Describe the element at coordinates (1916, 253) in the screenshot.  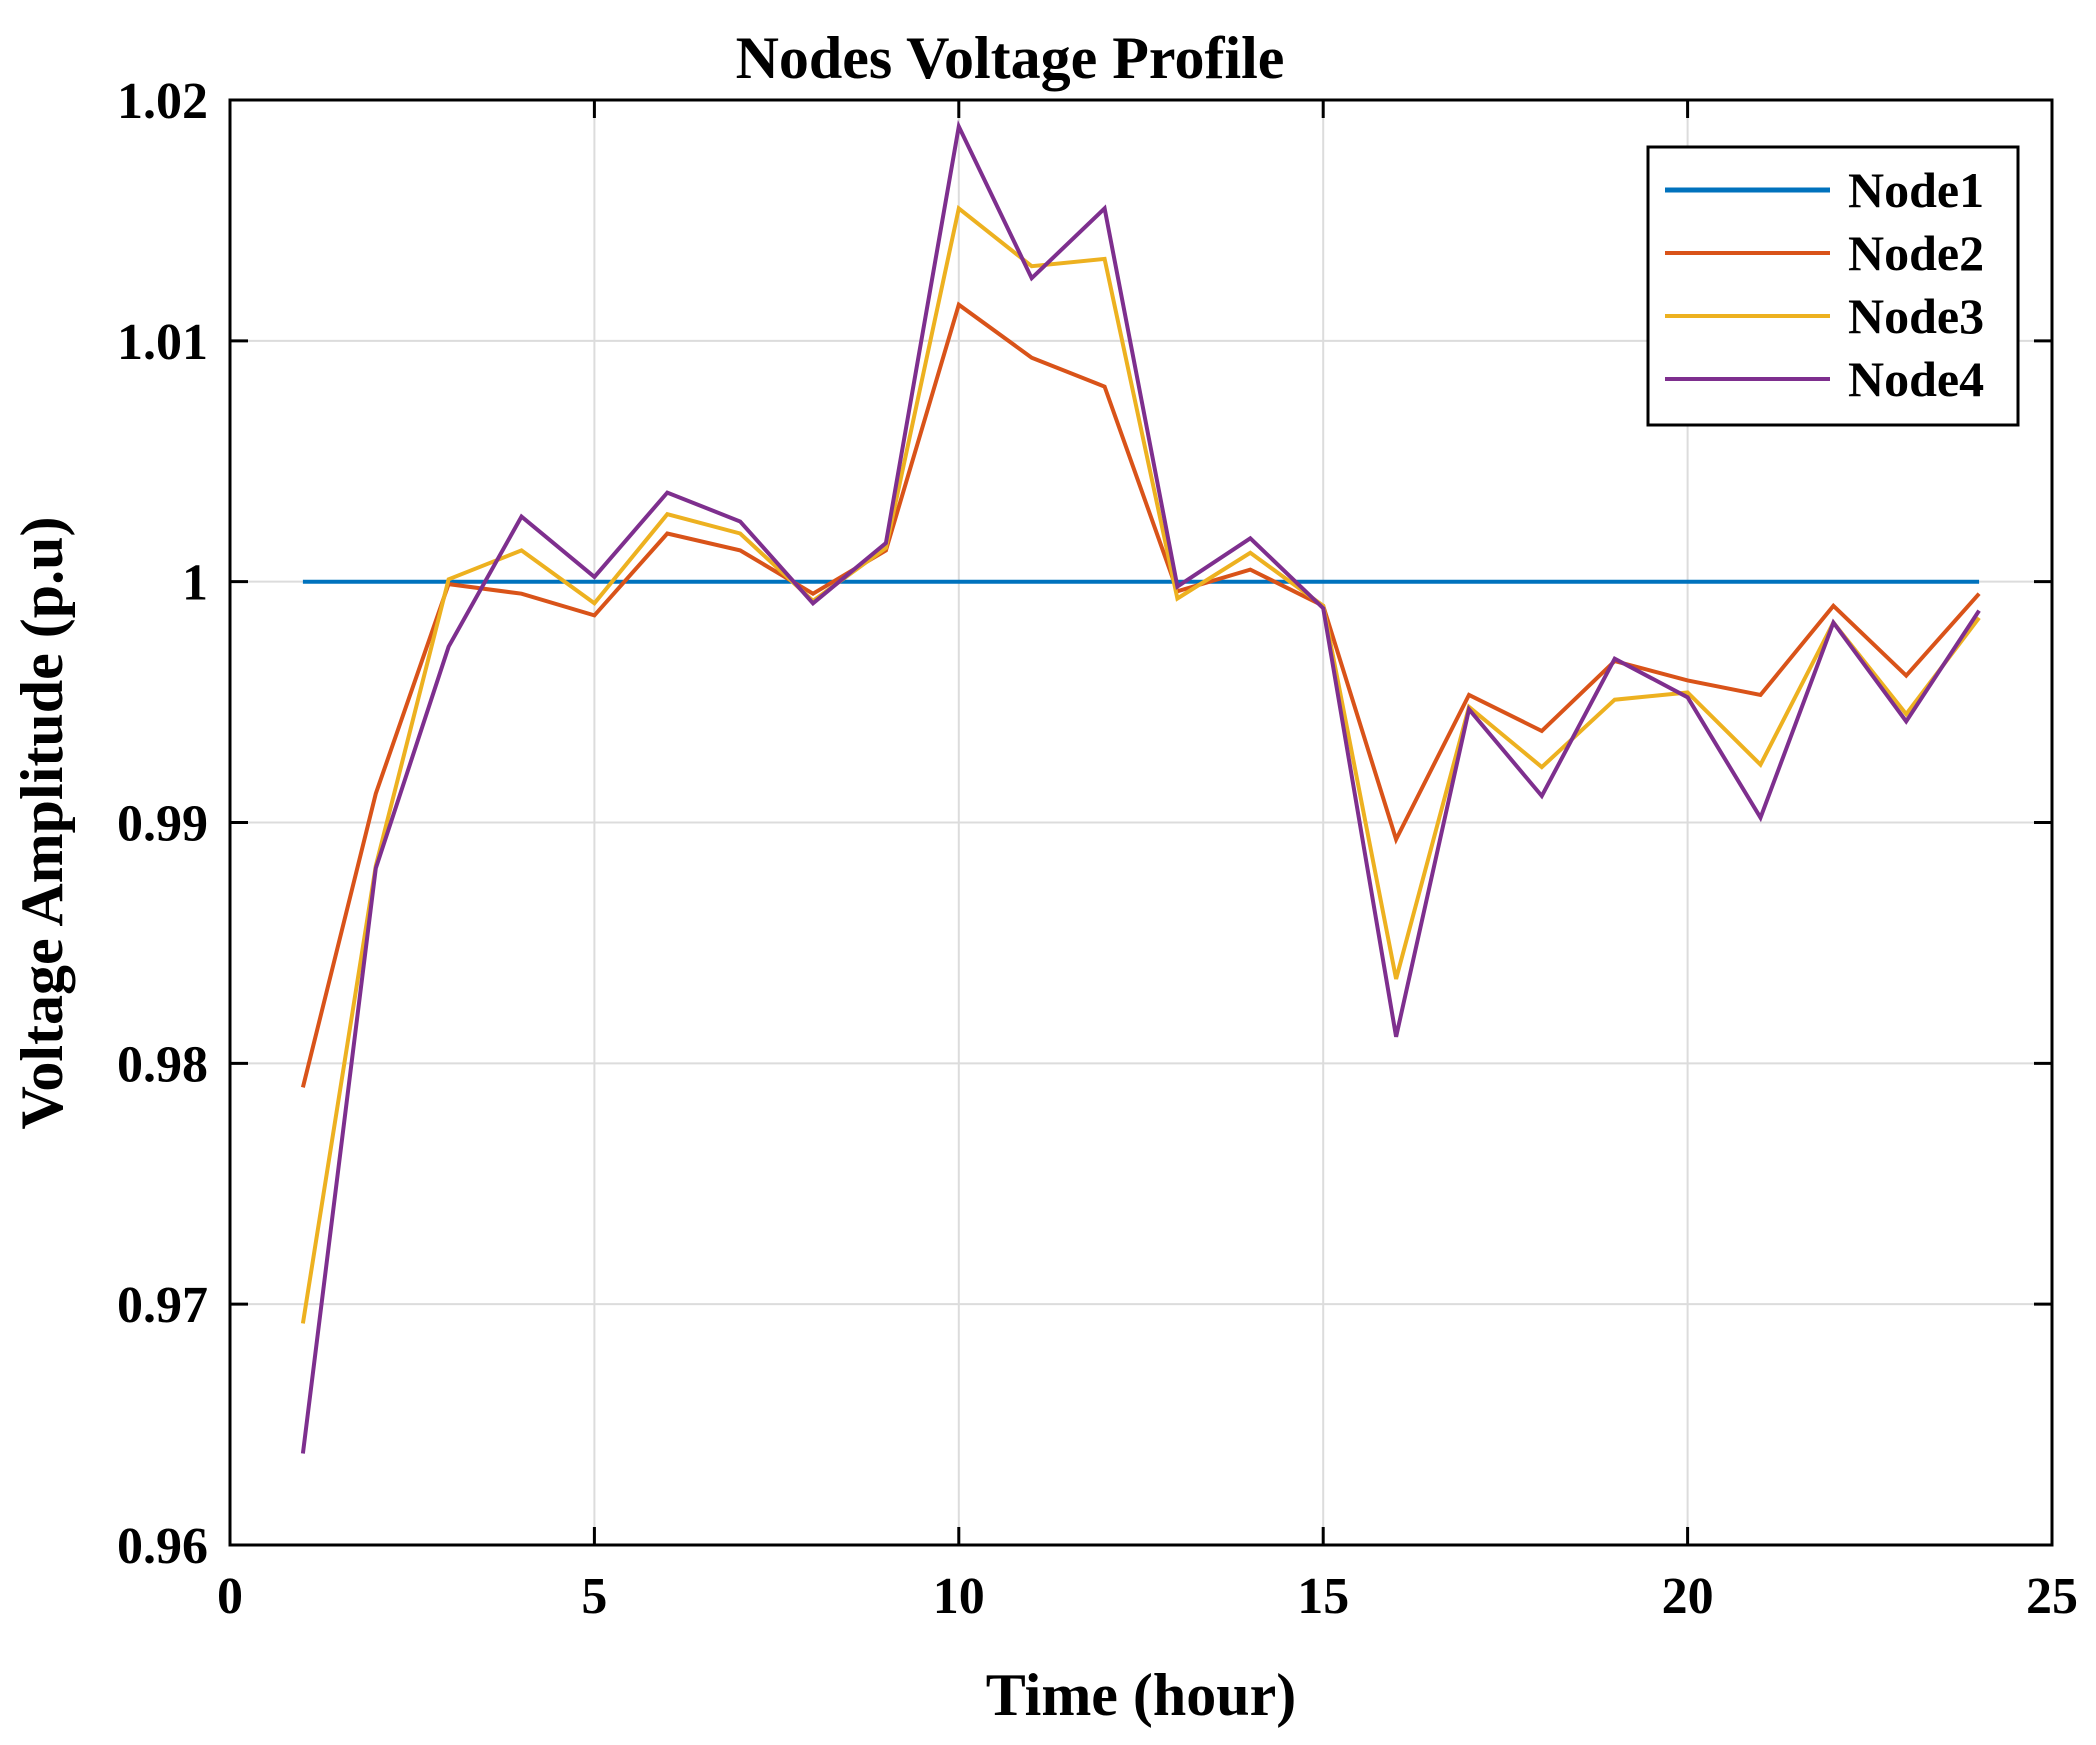
I see `legend-label-node2: Node2` at that location.